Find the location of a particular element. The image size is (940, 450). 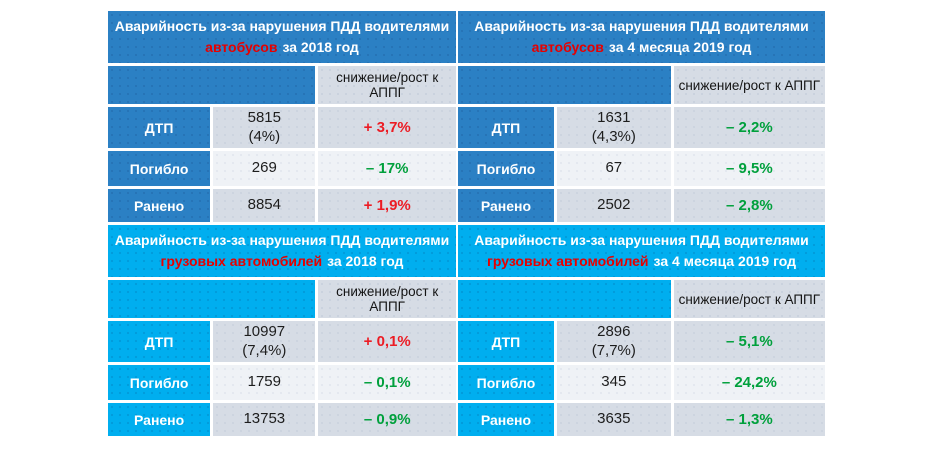

value-number: 3635 is located at coordinates (614, 419).